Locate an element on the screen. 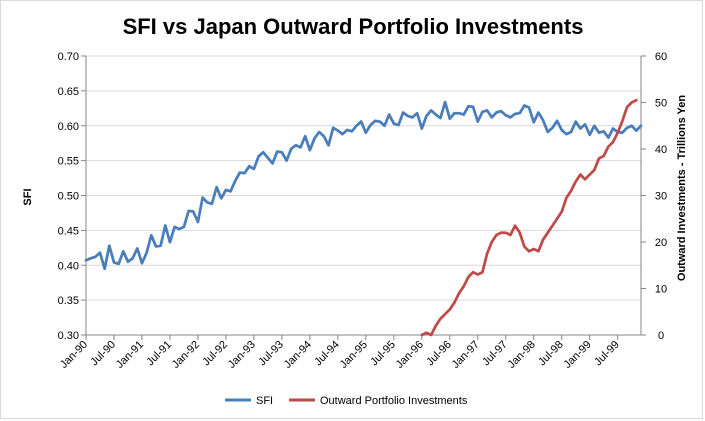 Image resolution: width=705 pixels, height=421 pixels. y-axis-title: SFI is located at coordinates (28, 196).